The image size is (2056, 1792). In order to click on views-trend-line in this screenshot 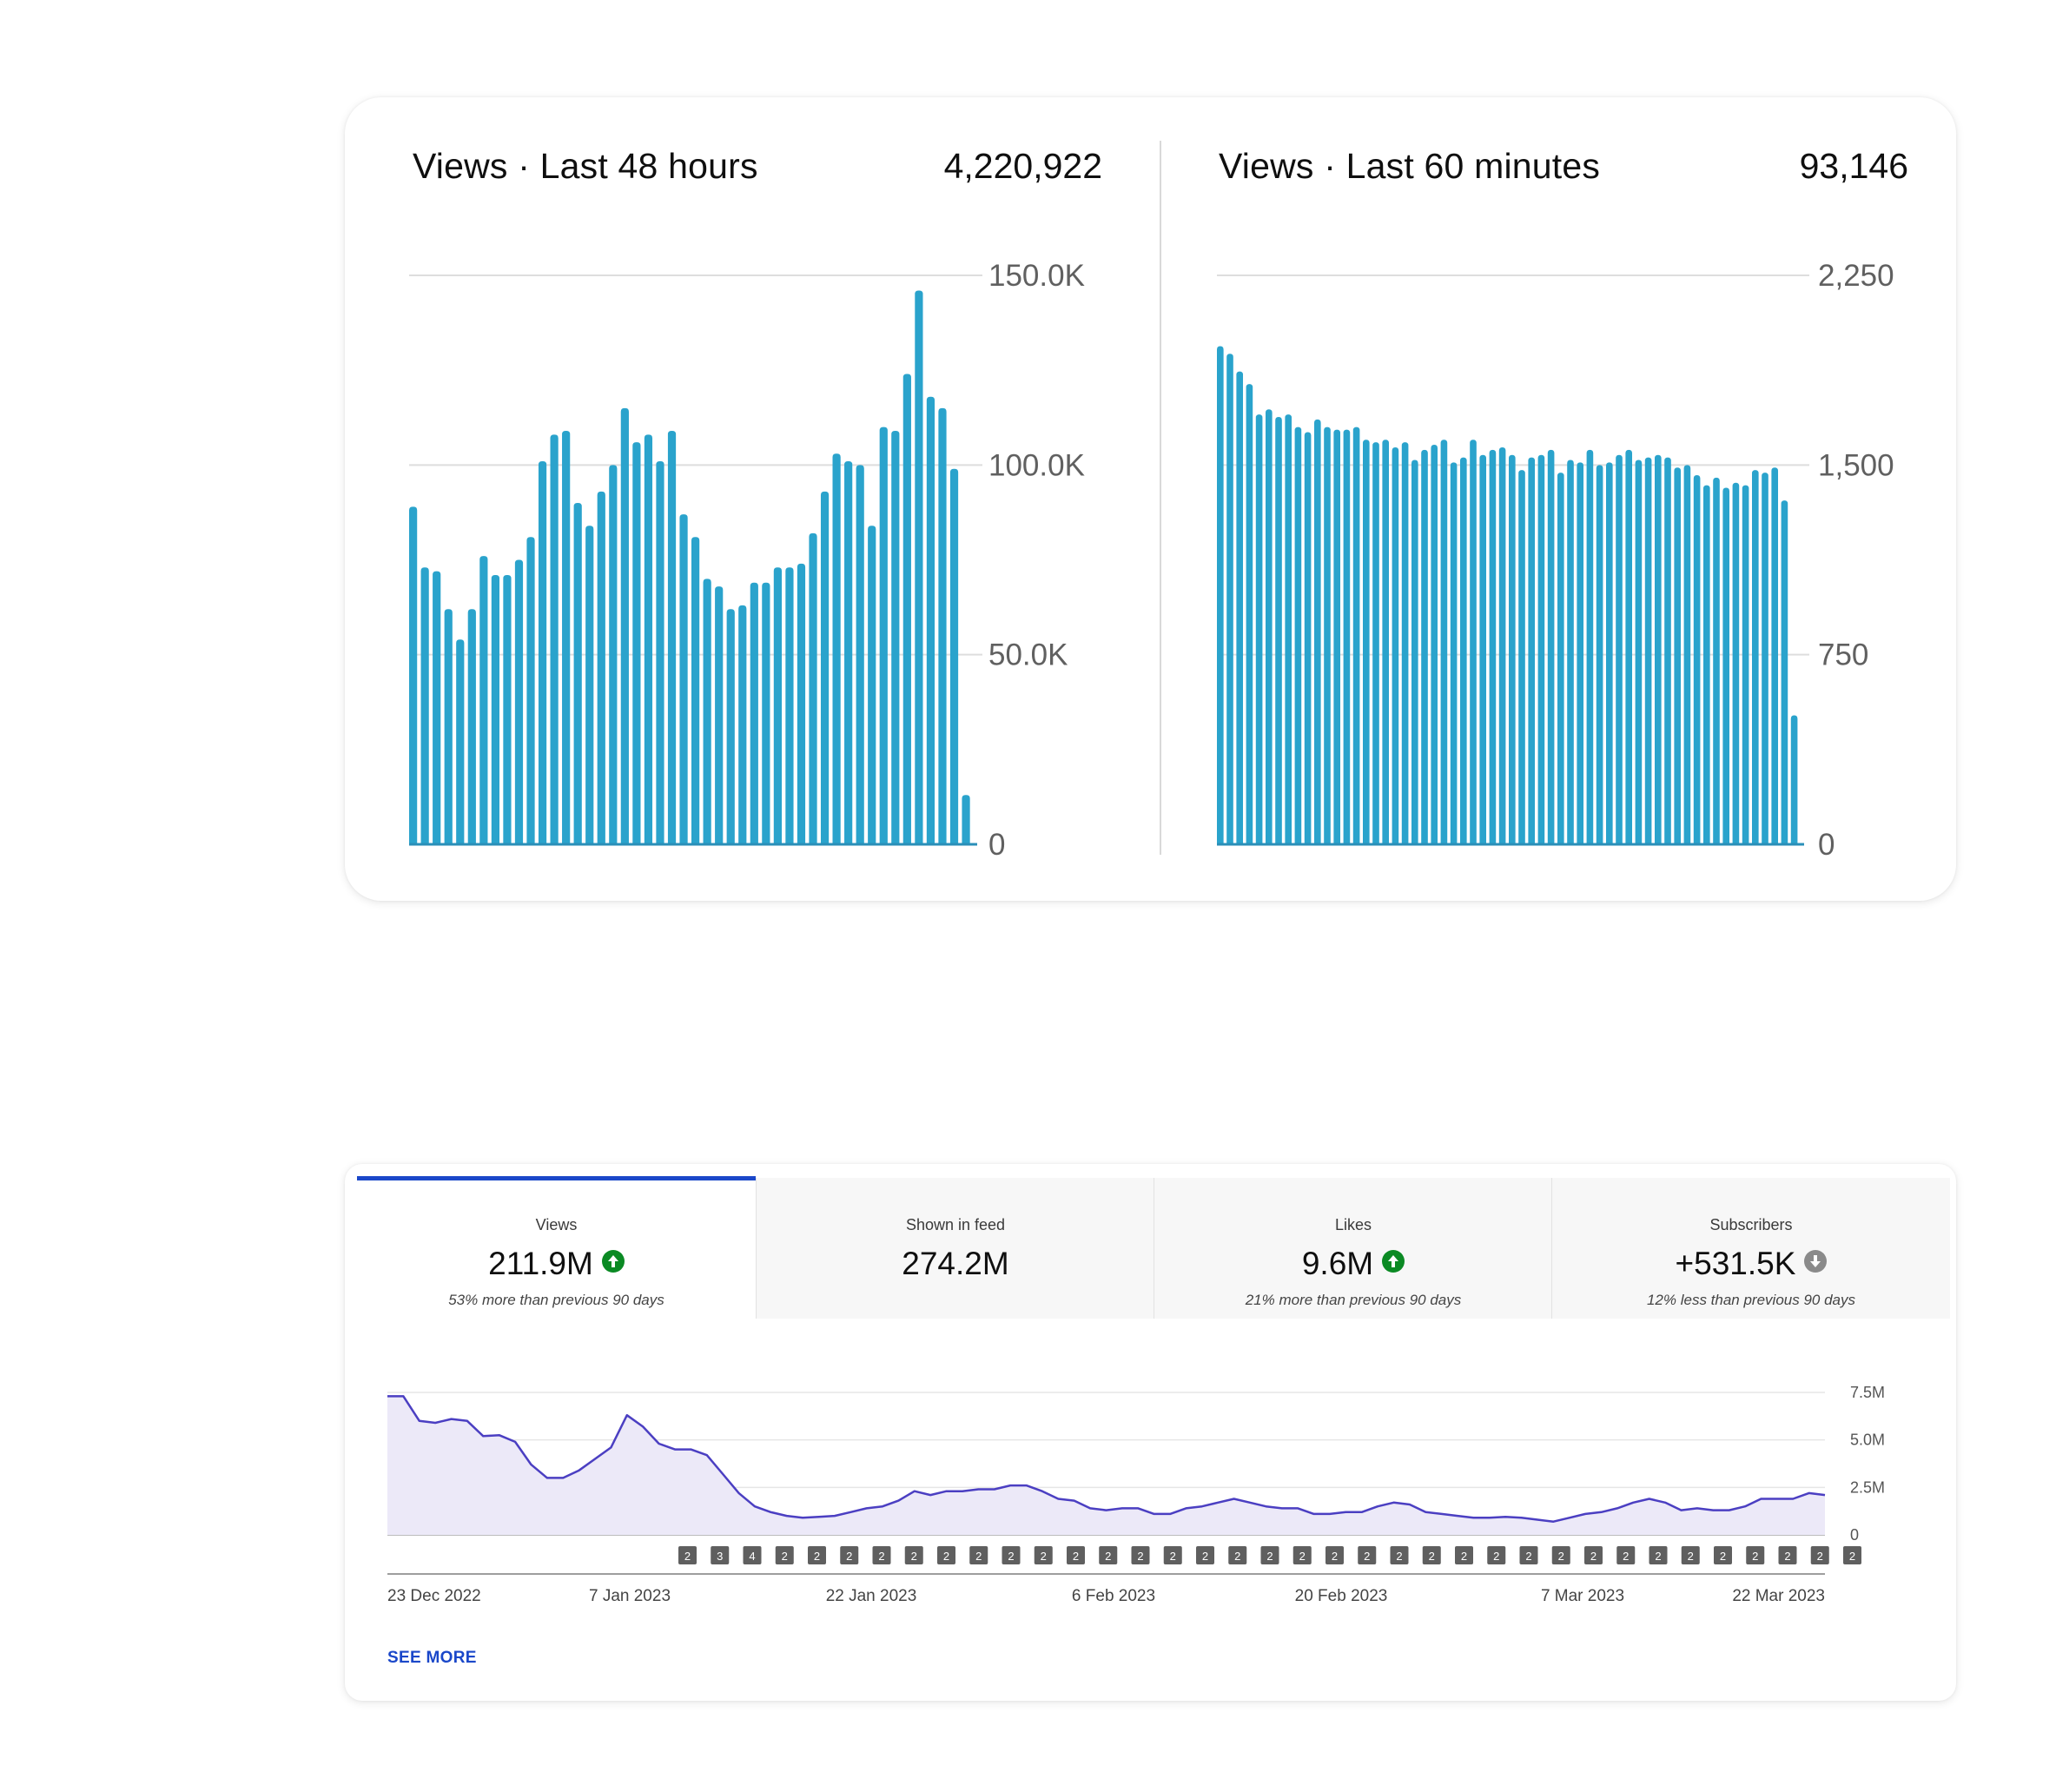, I will do `click(1106, 1459)`.